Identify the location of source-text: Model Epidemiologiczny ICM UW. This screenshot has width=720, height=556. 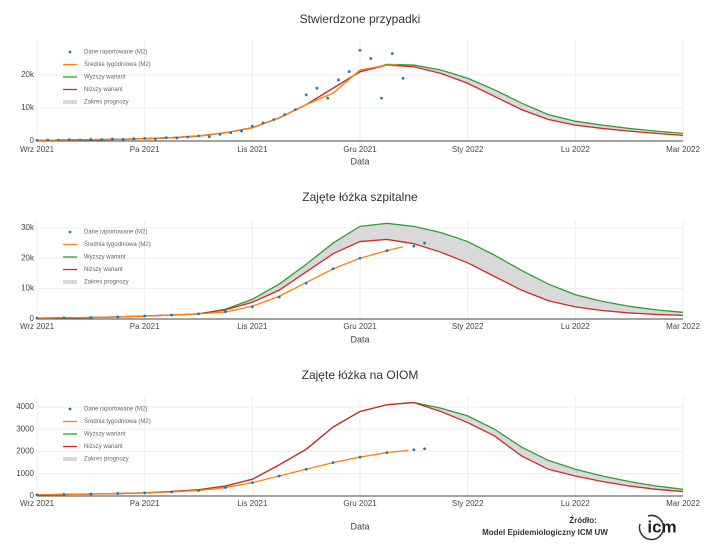
(545, 532).